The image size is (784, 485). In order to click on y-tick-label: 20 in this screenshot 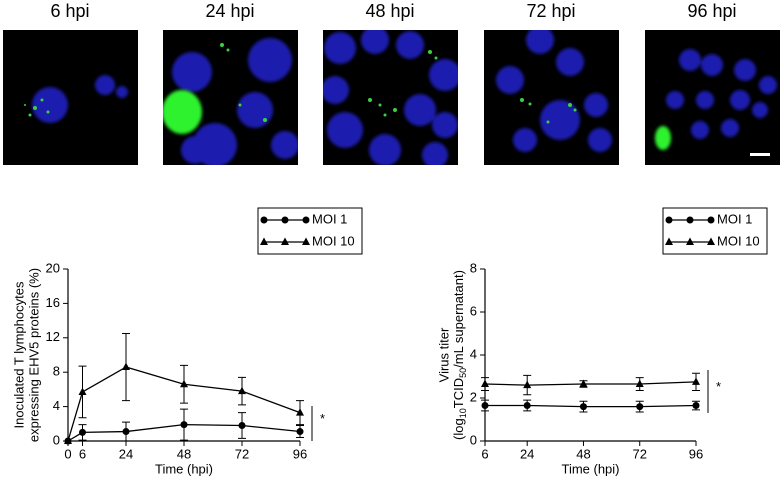, I will do `click(53, 267)`.